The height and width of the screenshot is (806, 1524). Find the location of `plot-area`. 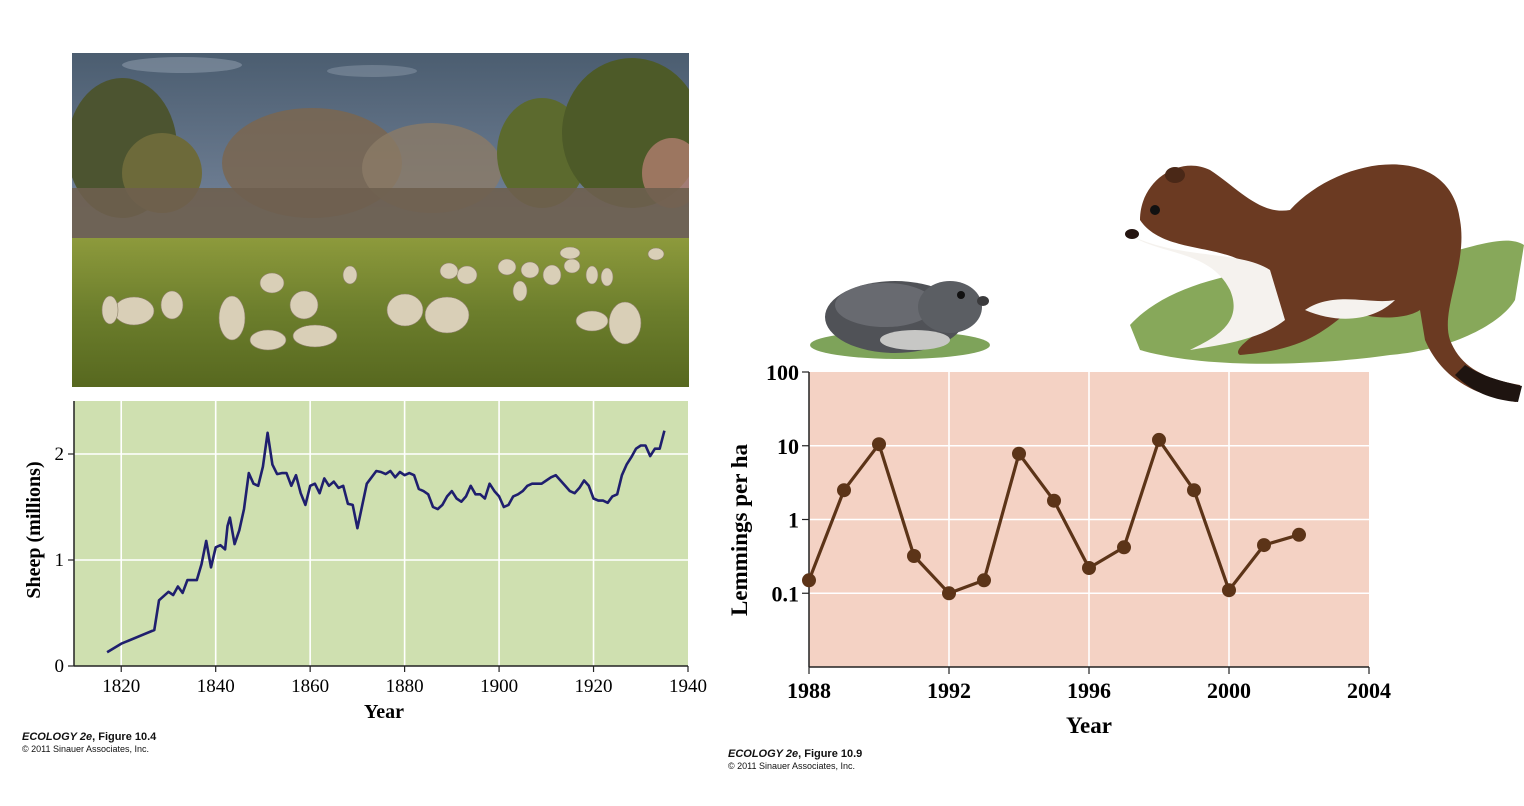

plot-area is located at coordinates (381, 533).